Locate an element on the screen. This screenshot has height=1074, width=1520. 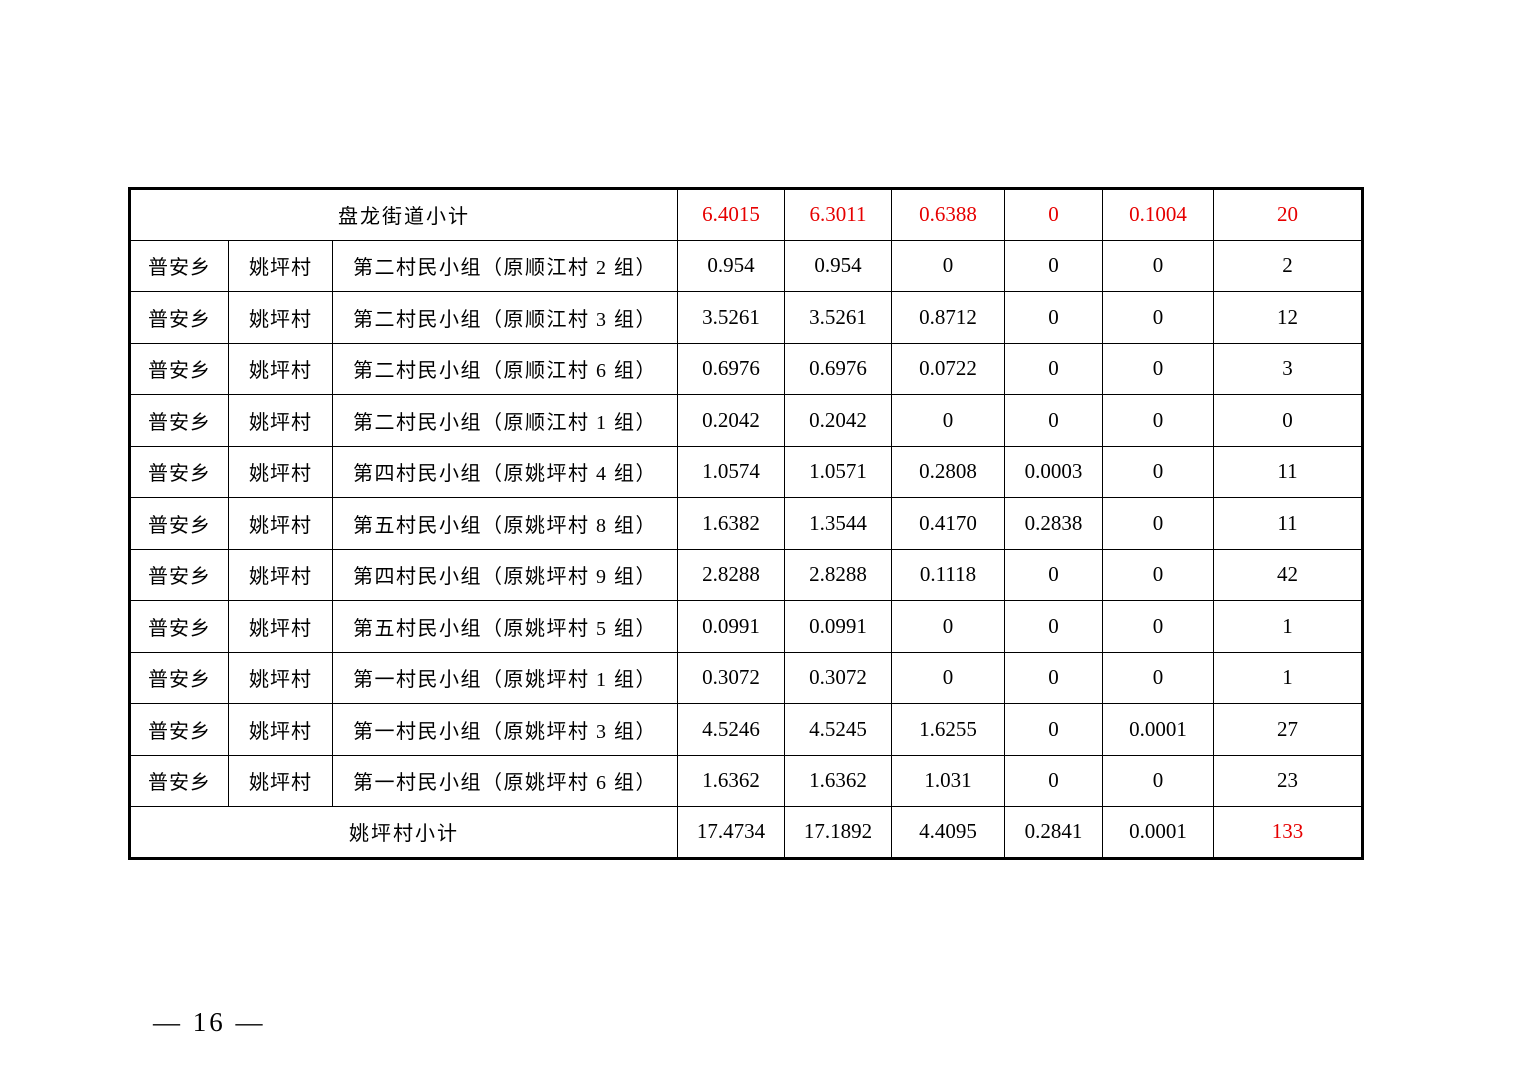
subtotal-label-panlong: 盘龙街道小计 is located at coordinates (403, 214).